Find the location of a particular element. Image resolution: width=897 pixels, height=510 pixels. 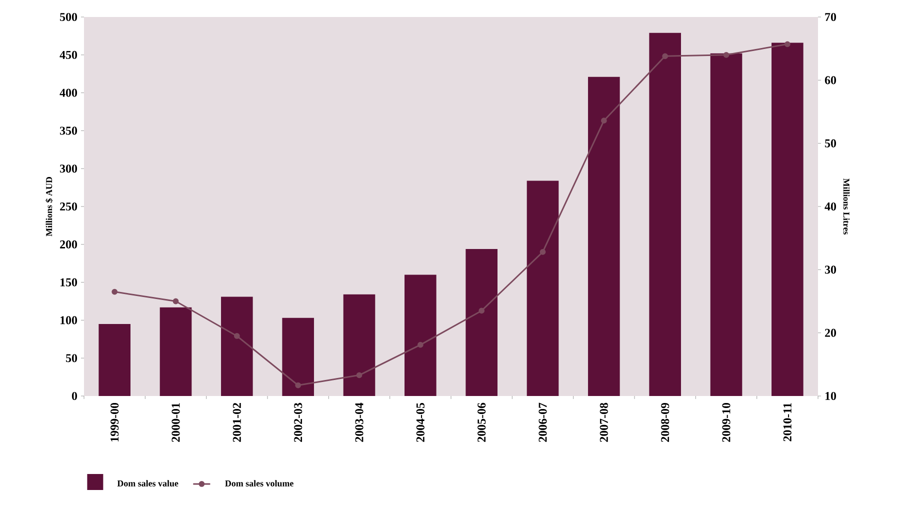

y2-axis-title: Millions Litres is located at coordinates (846, 206).